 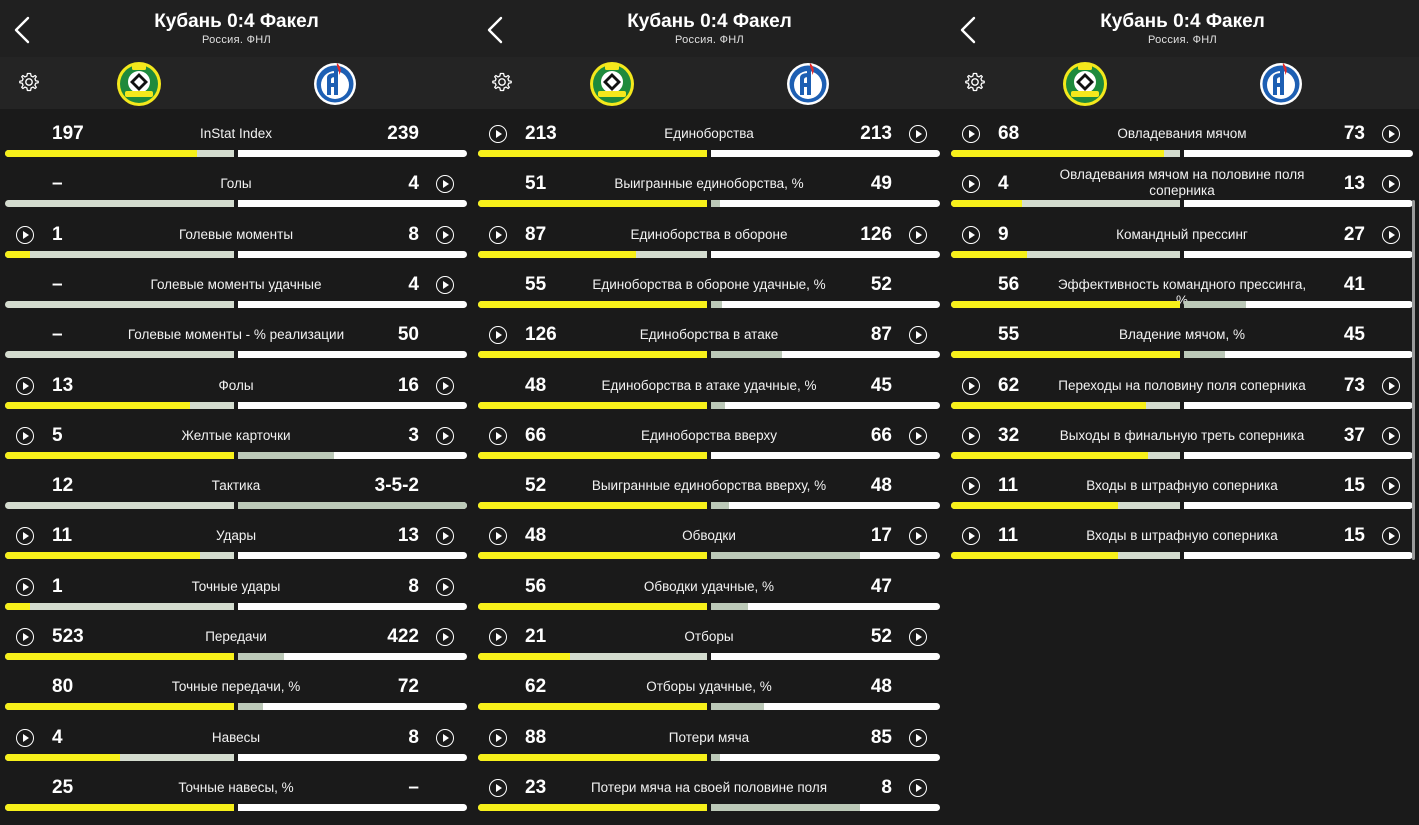 What do you see at coordinates (1354, 284) in the screenshot?
I see `away-value: 41` at bounding box center [1354, 284].